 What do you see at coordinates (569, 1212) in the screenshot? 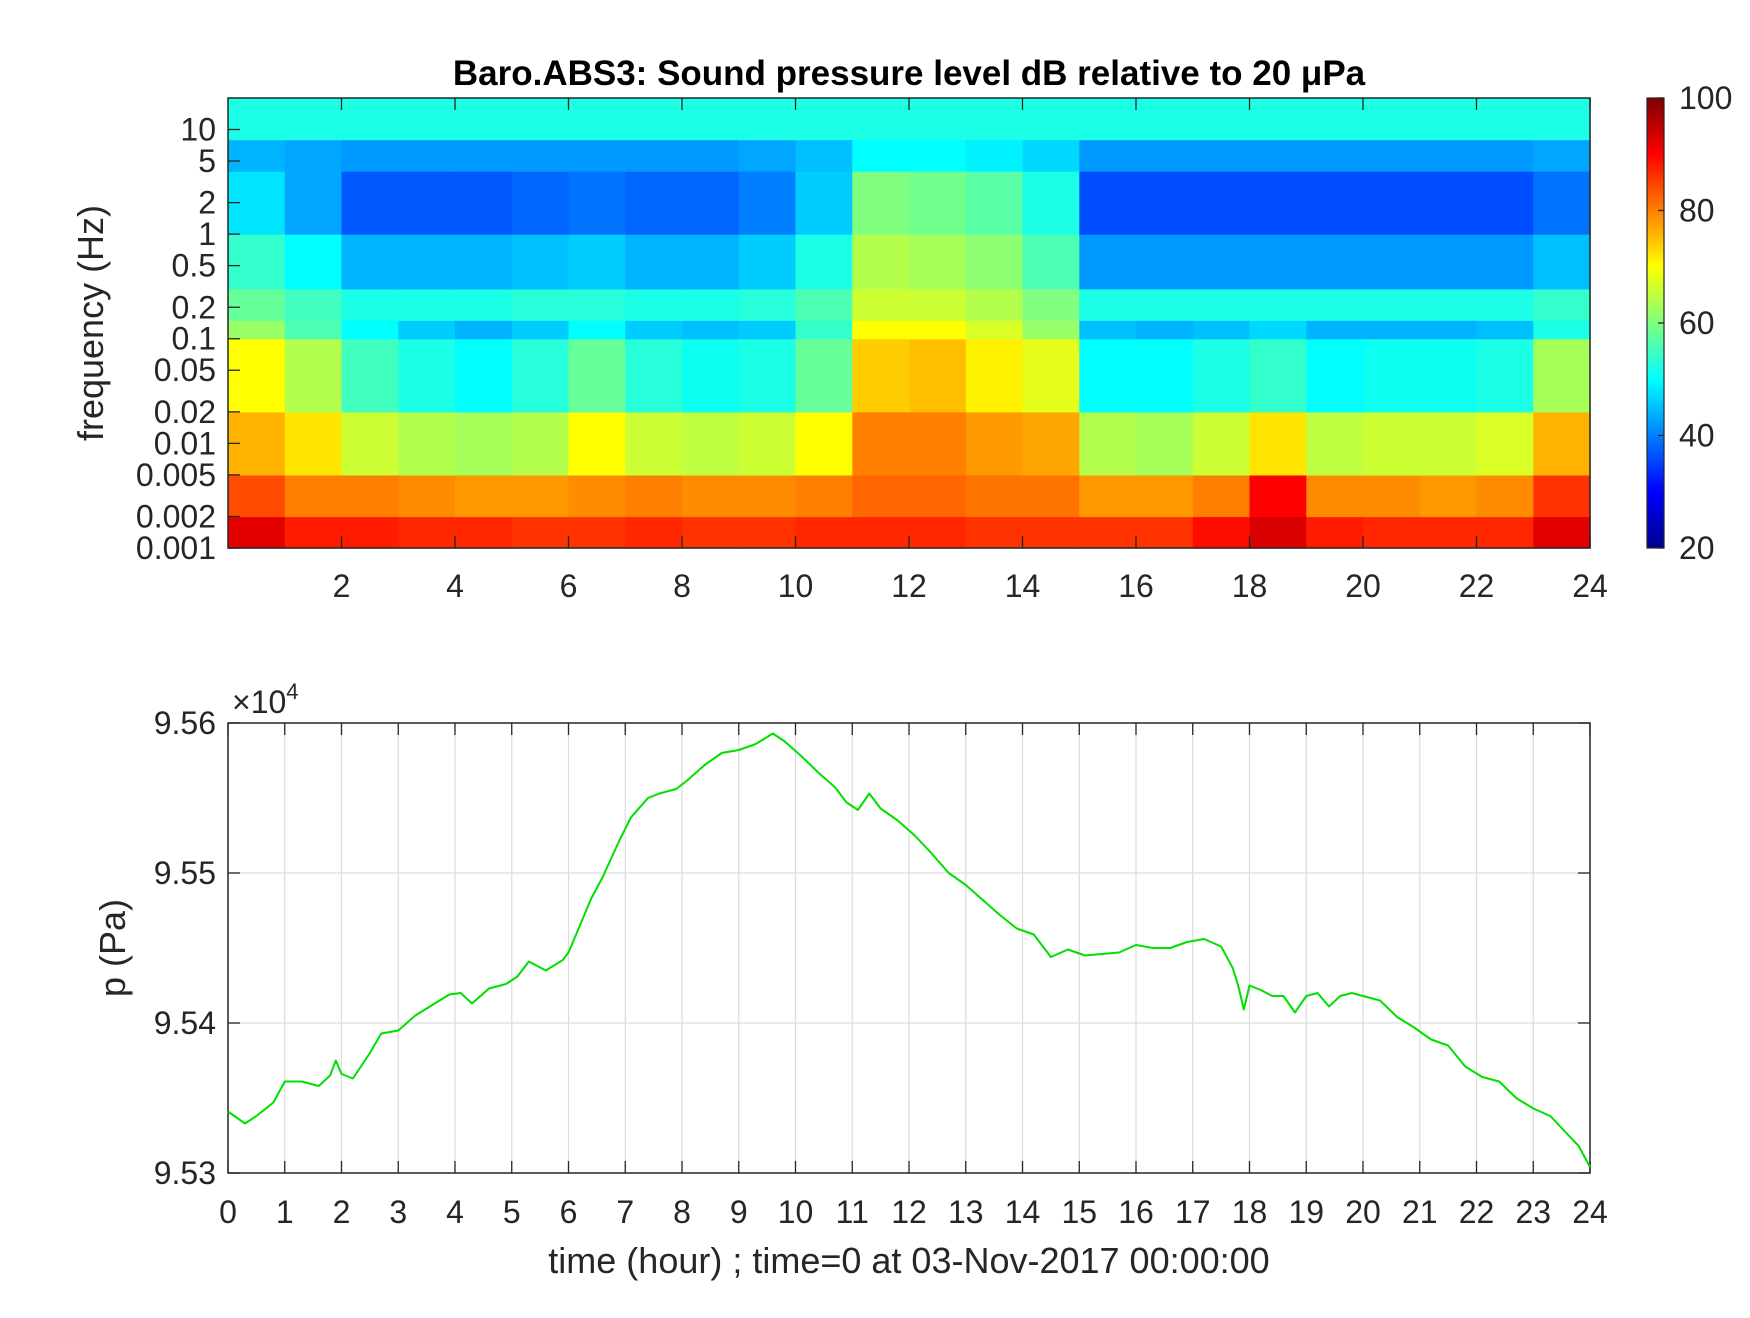
I see `pressure-x-tick-label: 6` at bounding box center [569, 1212].